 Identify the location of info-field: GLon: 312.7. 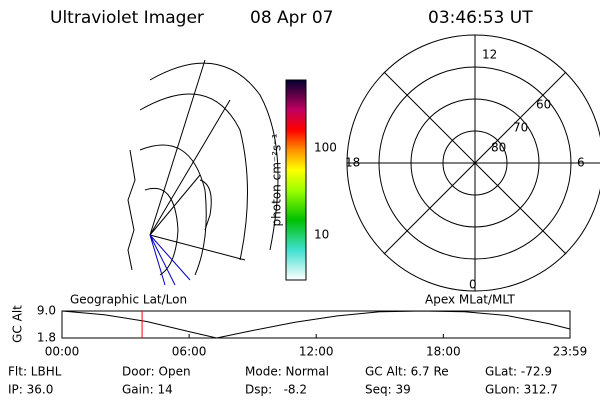
(521, 390).